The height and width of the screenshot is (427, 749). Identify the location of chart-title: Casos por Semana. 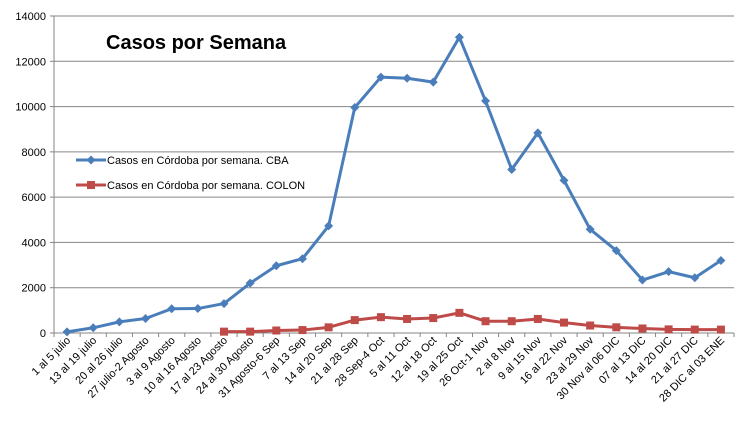
(196, 43).